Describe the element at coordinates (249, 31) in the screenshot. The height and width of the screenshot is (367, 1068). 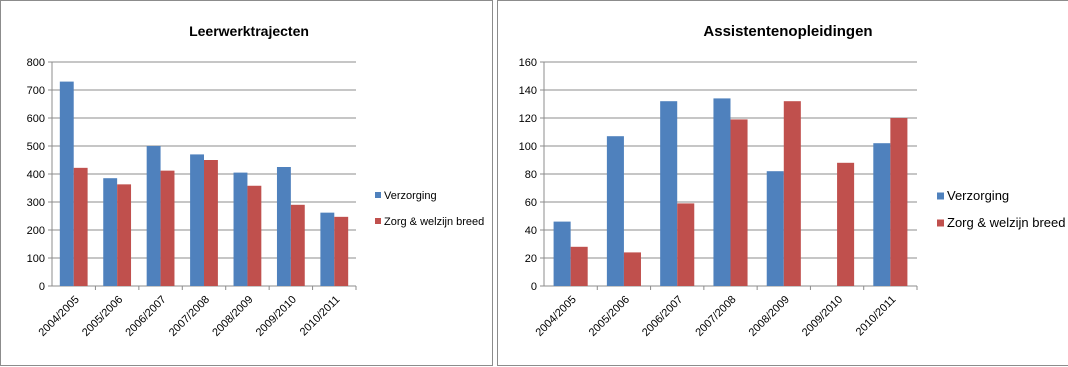
I see `chart-title: Leerwerktrajecten` at that location.